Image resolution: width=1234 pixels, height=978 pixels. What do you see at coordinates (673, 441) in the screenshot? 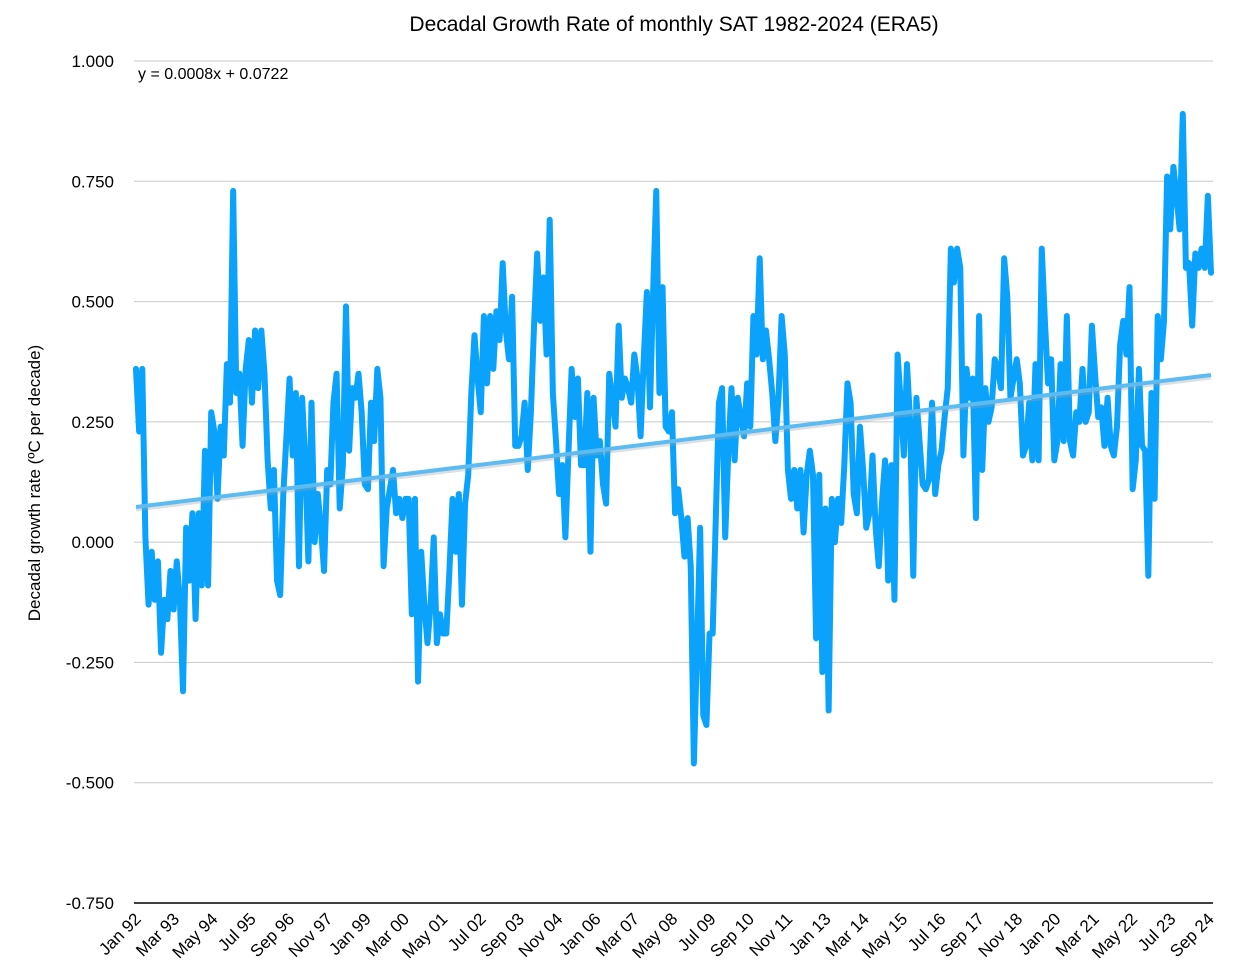
I see `trendline` at bounding box center [673, 441].